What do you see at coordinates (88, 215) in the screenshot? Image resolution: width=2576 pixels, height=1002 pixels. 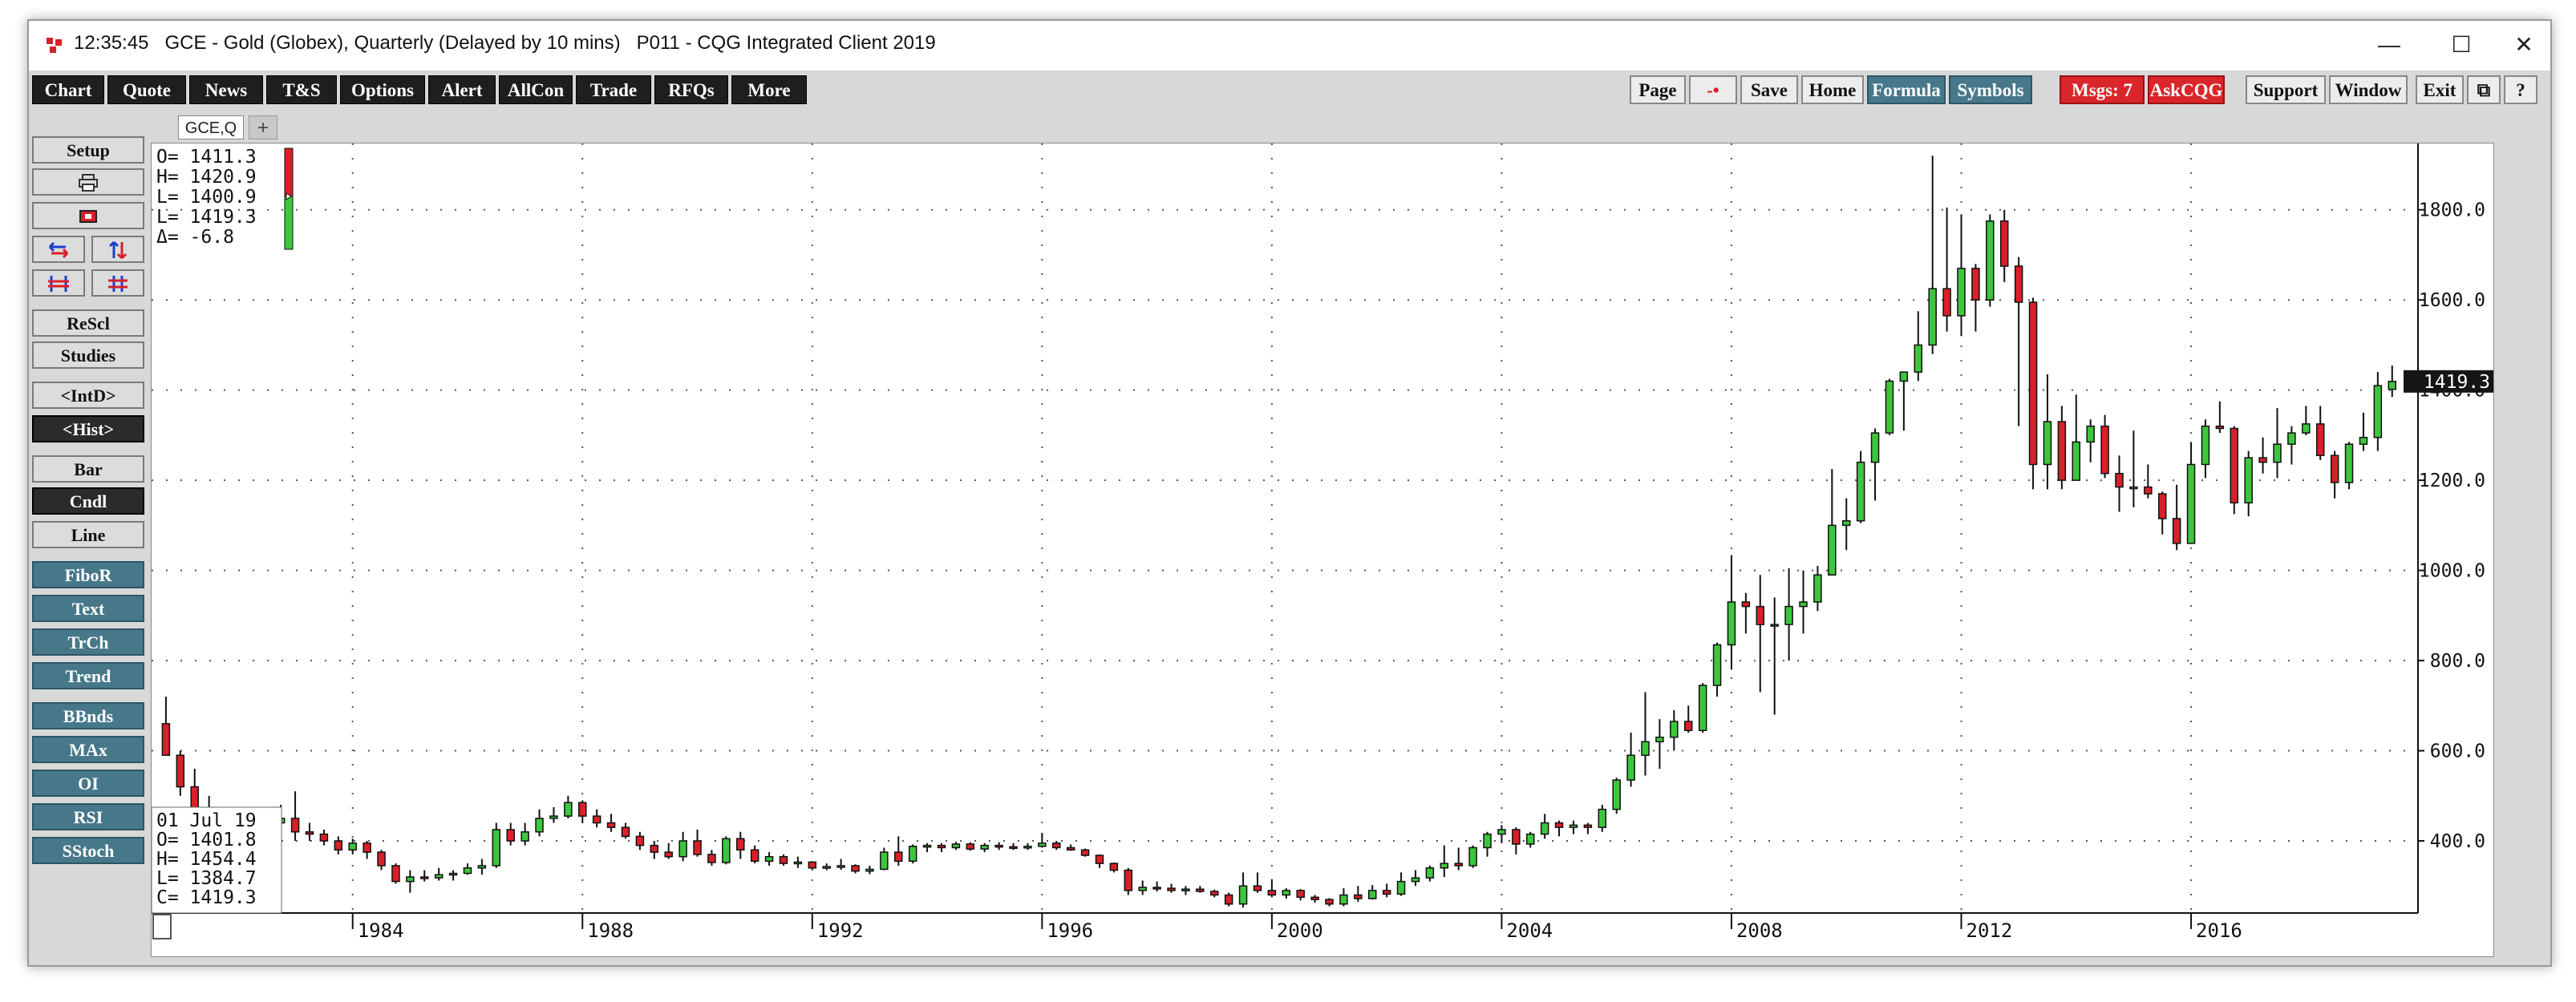 I see `eraser-button` at bounding box center [88, 215].